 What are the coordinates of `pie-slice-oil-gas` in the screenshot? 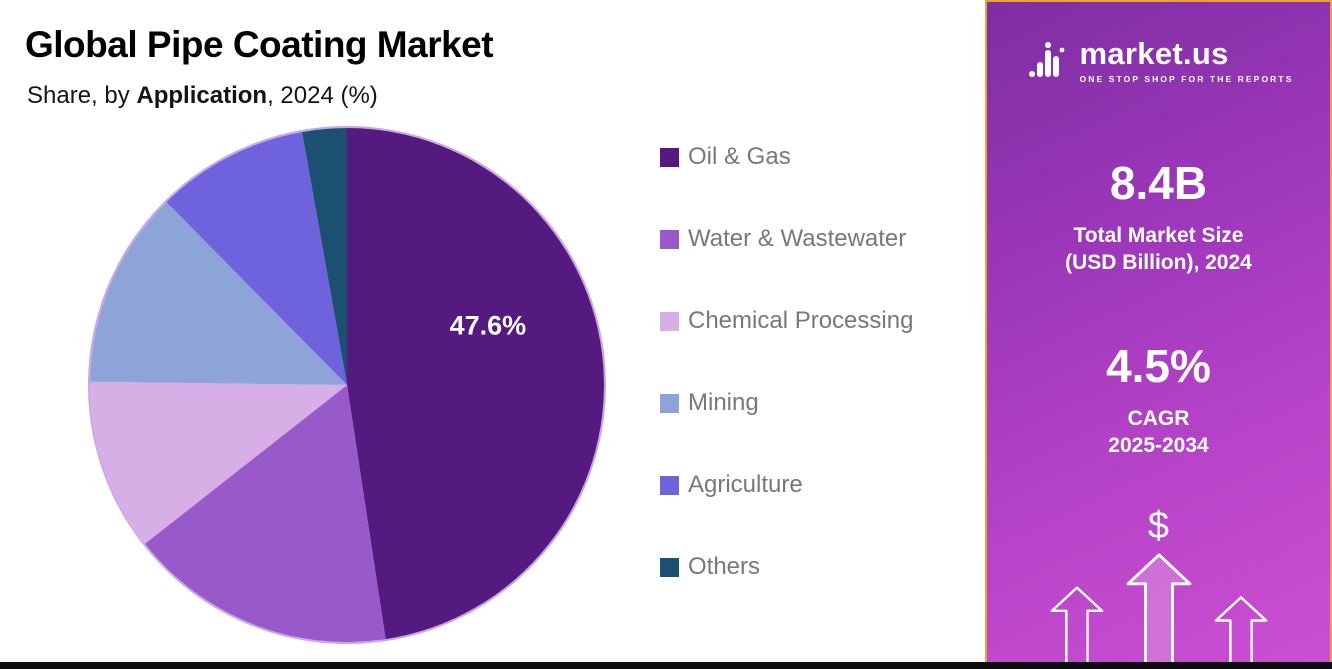 It's located at (475, 384).